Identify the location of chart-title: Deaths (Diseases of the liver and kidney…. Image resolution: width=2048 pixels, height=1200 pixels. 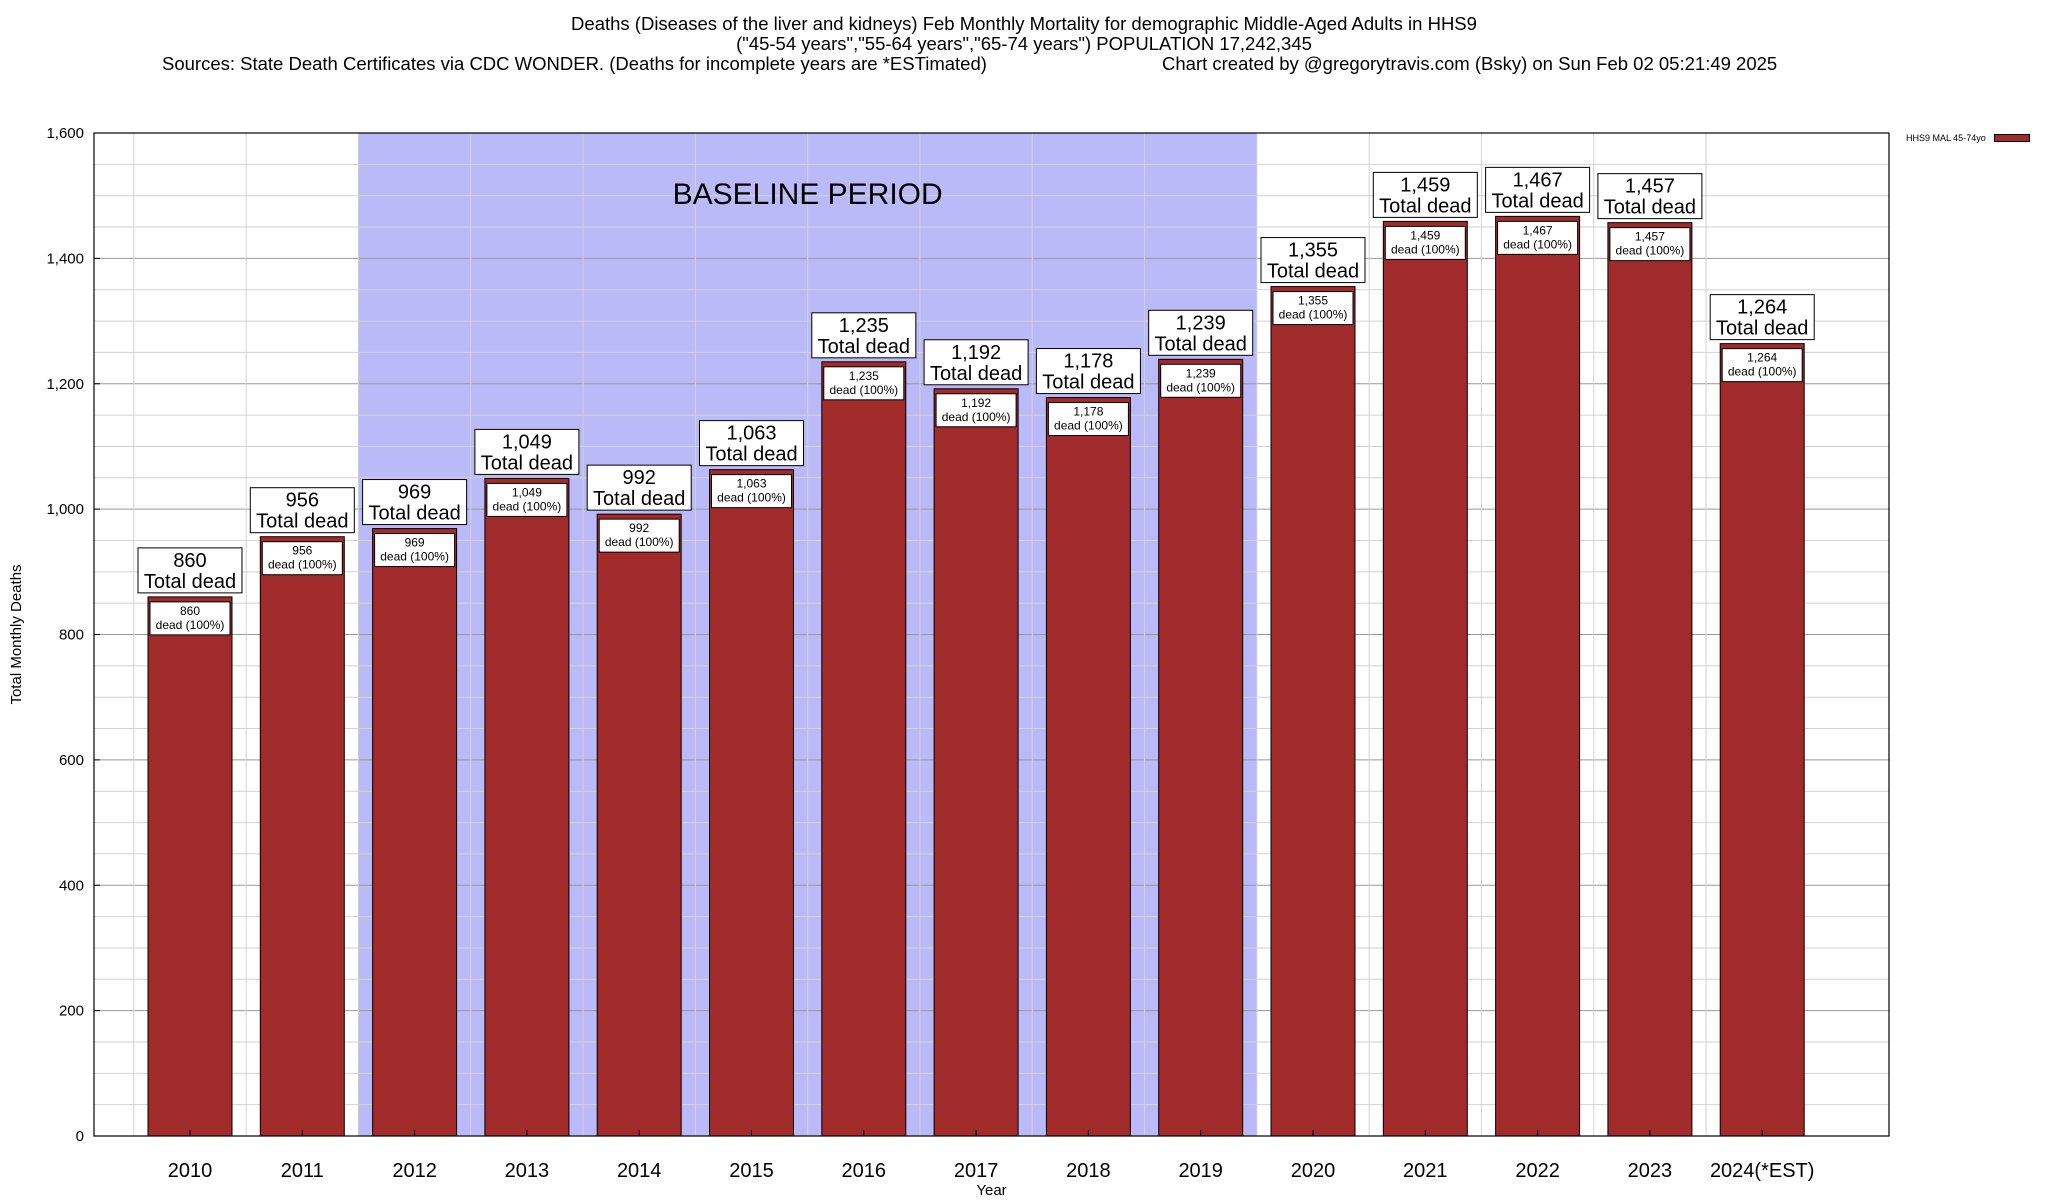
(1024, 34).